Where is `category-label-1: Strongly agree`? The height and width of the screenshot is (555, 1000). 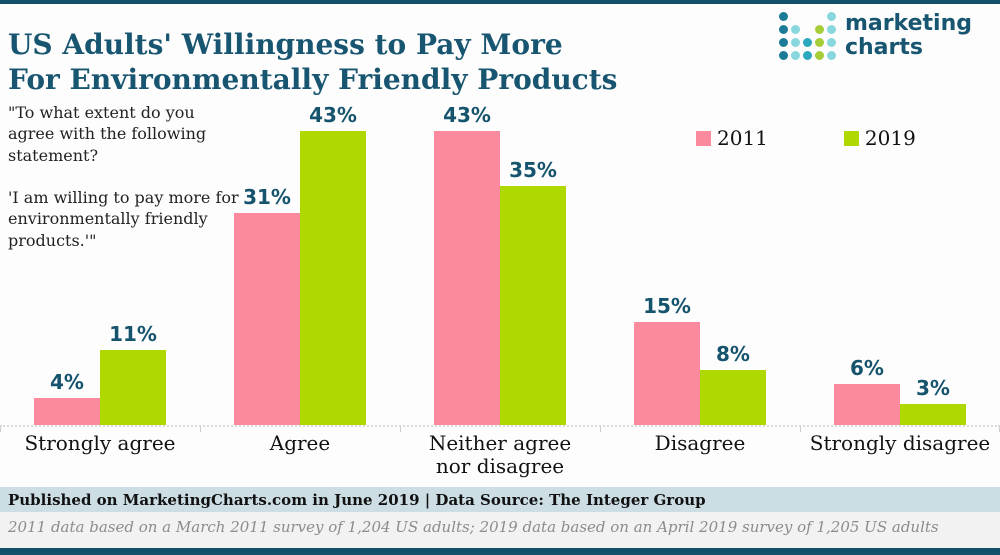
category-label-1: Strongly agree is located at coordinates (100, 443).